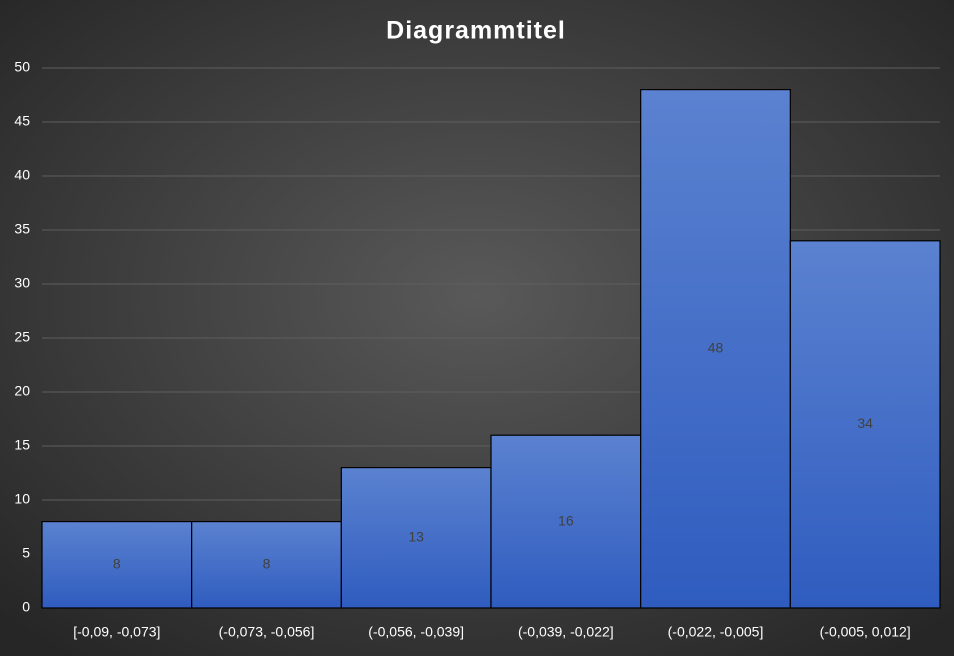  Describe the element at coordinates (22, 445) in the screenshot. I see `y-tick-label: 15` at that location.